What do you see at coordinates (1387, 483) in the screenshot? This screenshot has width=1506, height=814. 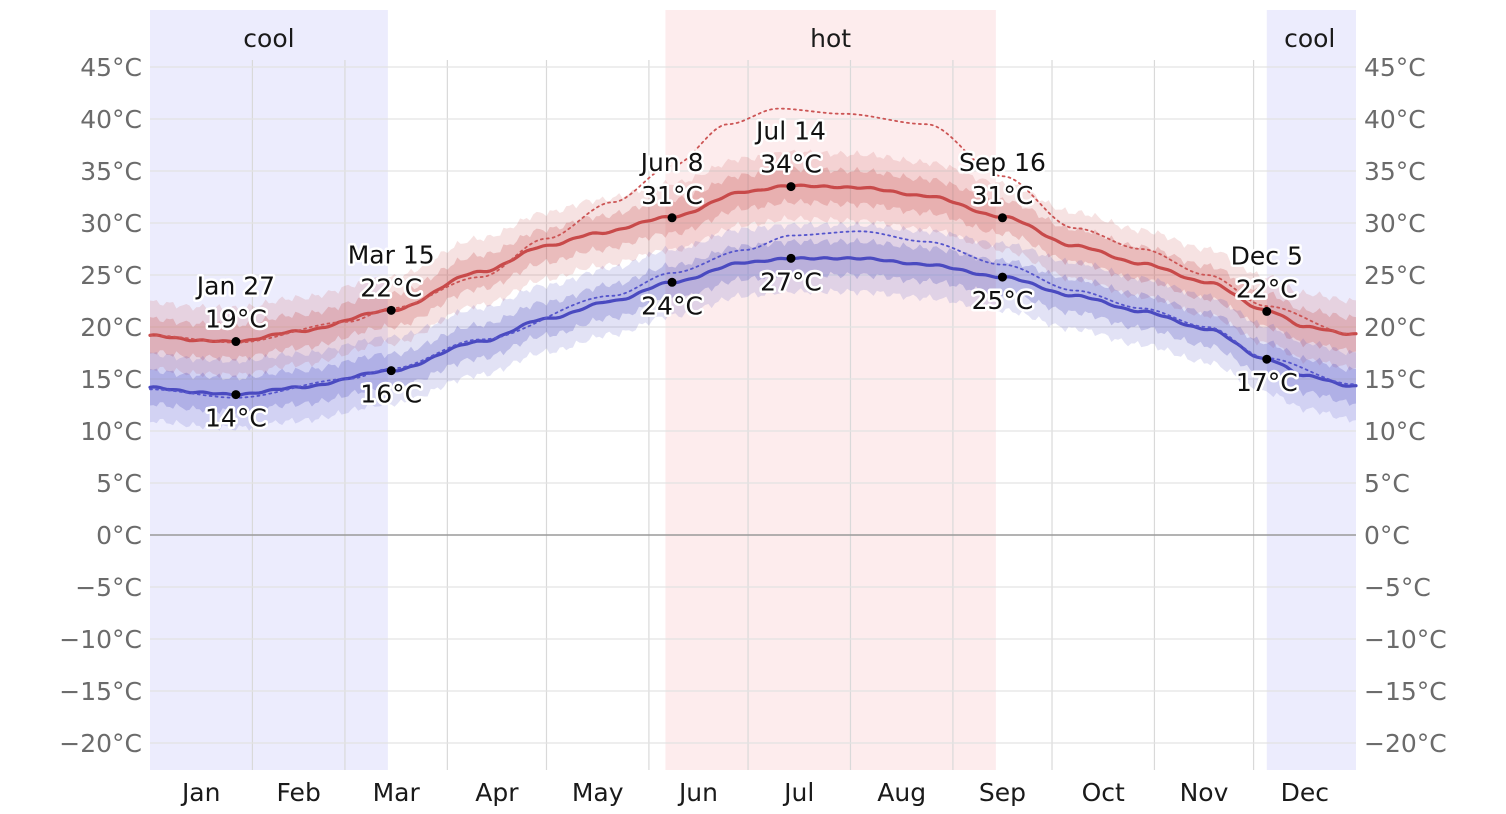 I see `y-tick-right-8: 5°C` at bounding box center [1387, 483].